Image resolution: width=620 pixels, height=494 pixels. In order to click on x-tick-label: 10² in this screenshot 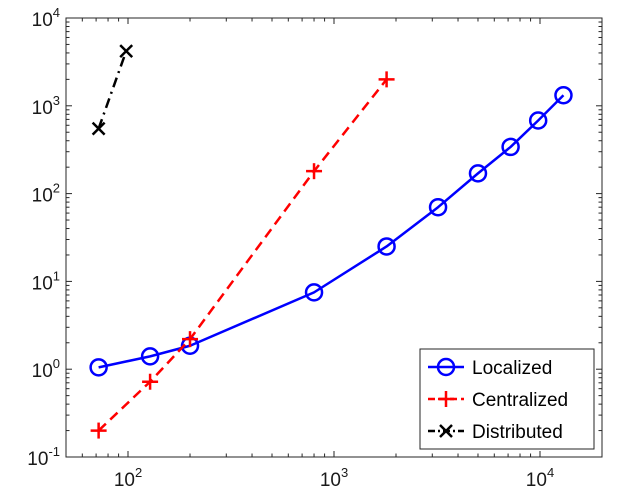, I will do `click(128, 478)`.